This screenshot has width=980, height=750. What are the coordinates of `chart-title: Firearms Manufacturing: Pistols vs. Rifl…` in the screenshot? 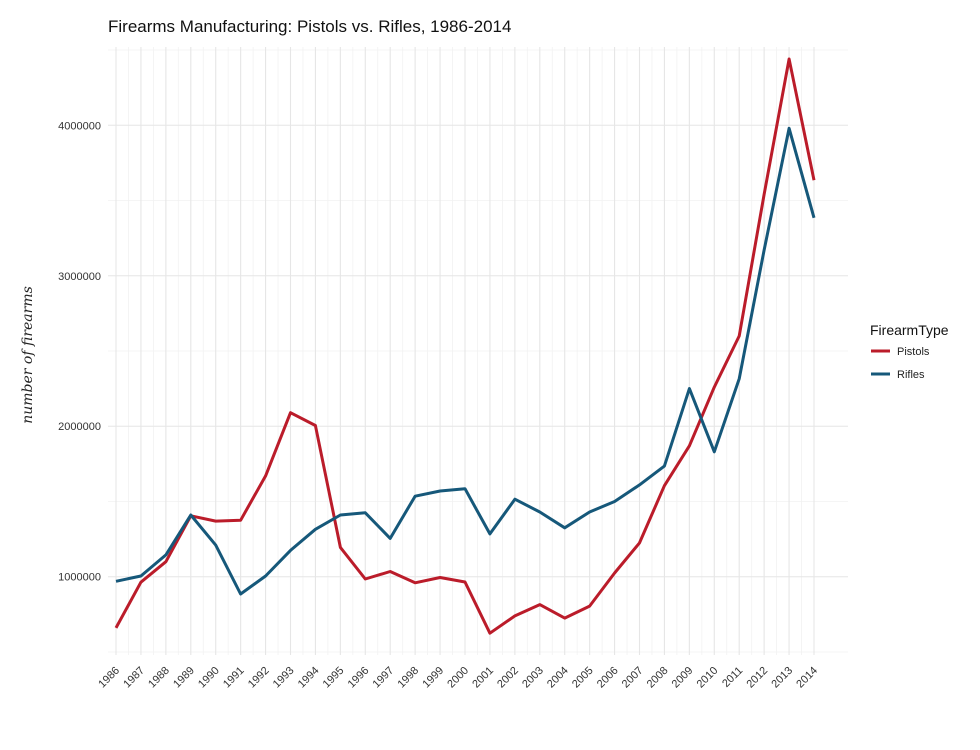 It's located at (309, 26).